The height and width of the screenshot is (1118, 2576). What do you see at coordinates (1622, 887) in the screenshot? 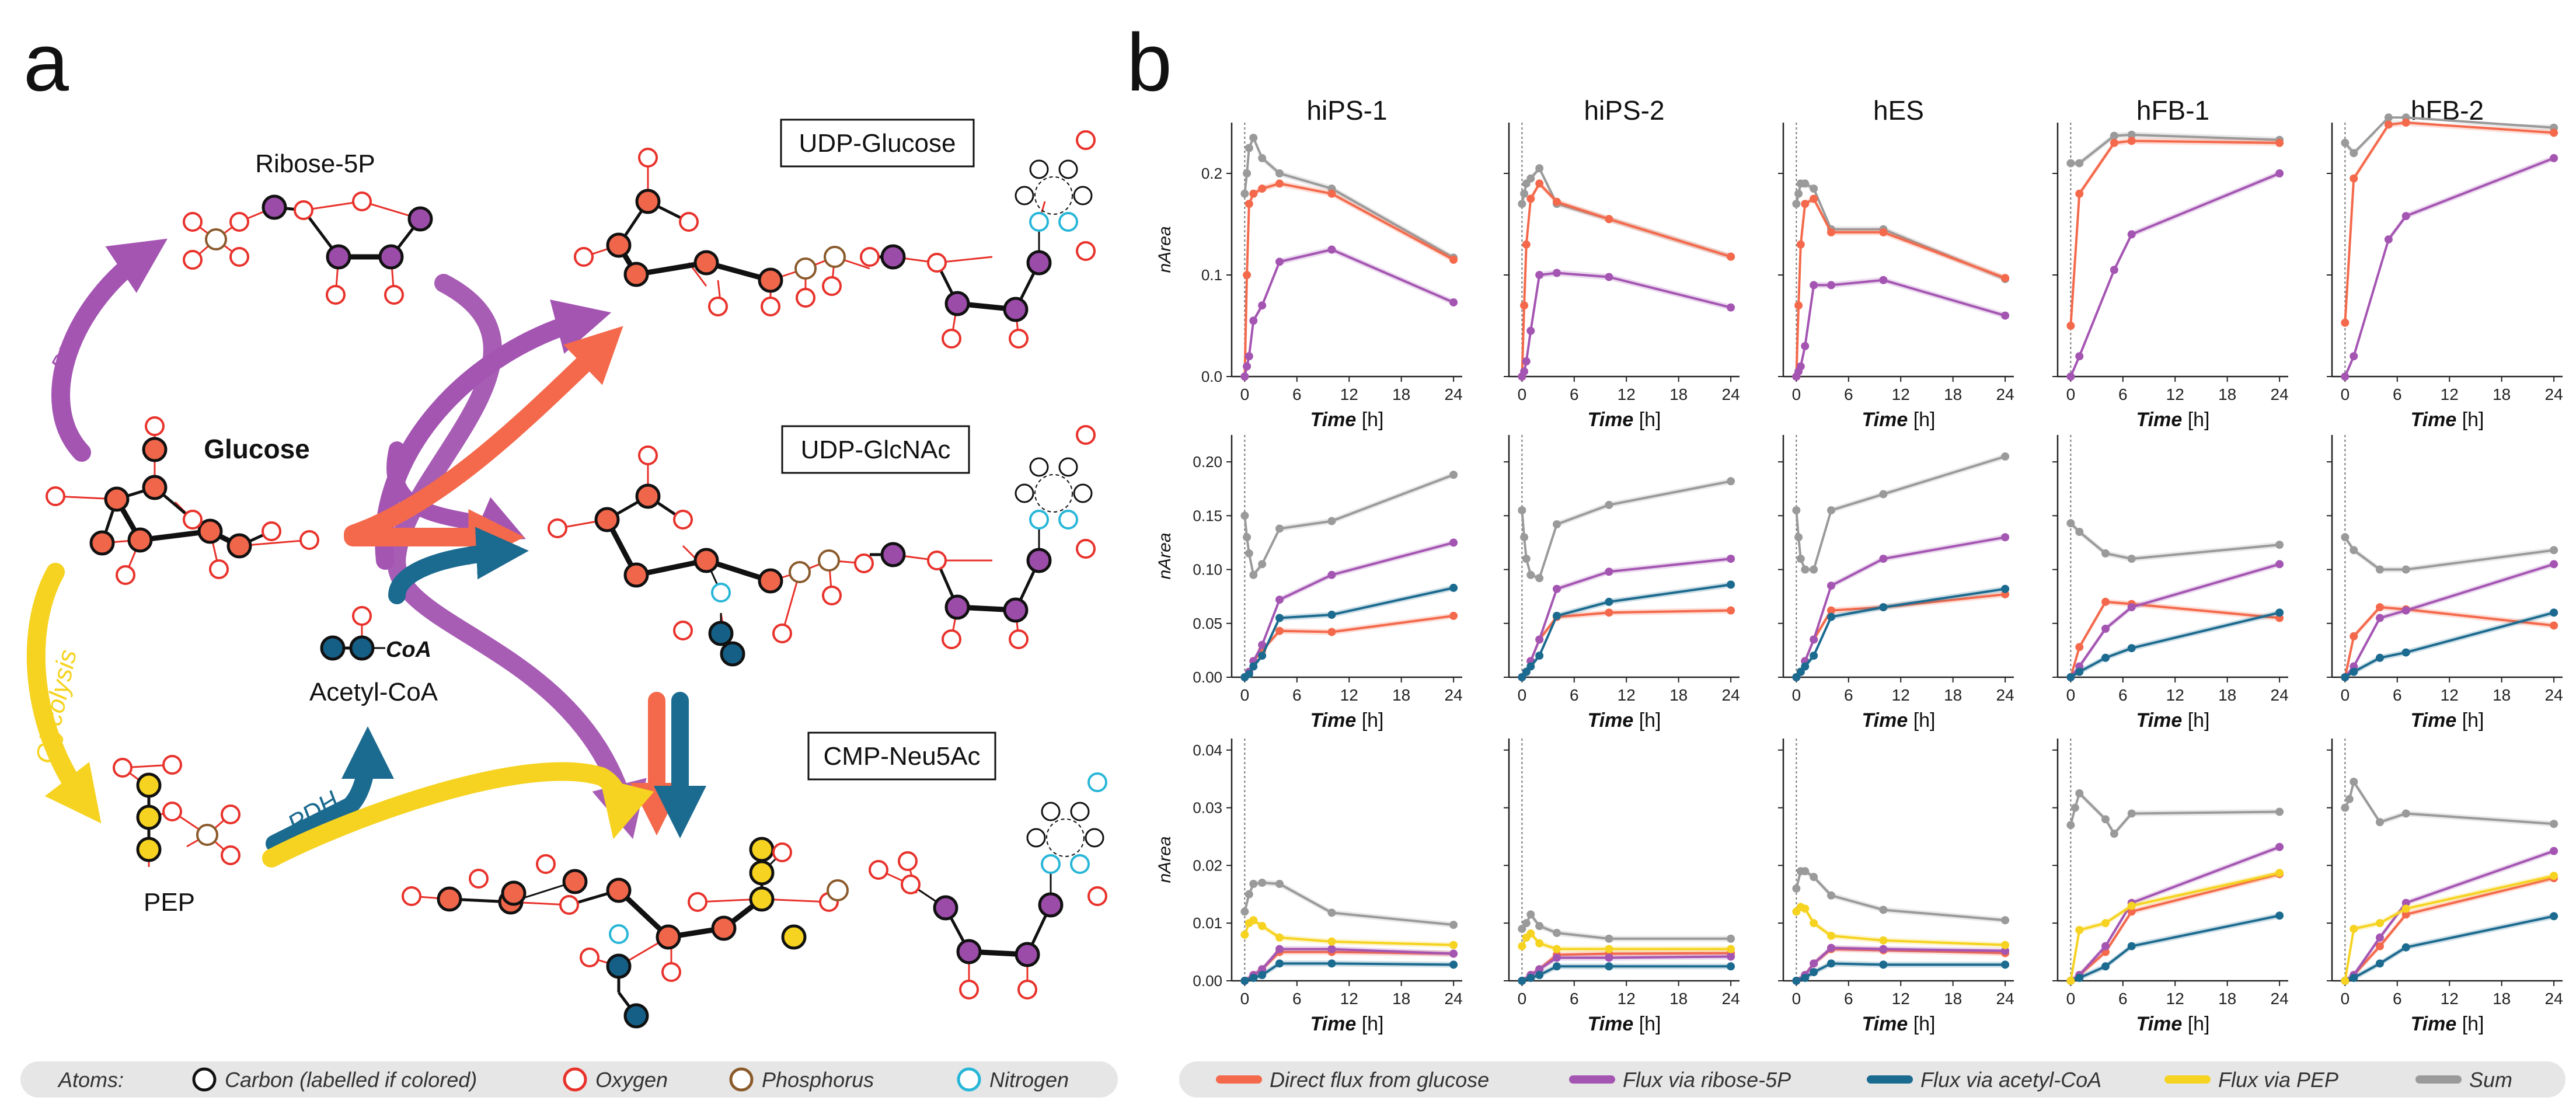
I see `chart-cmp-neu5ac-hips-2: 0 6 12 18 24 Time [h]` at bounding box center [1622, 887].